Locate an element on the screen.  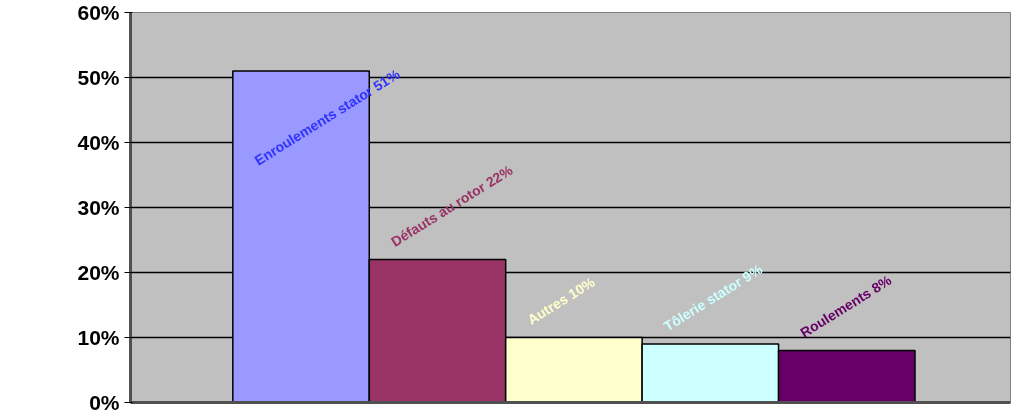
y-tick-label: 0% is located at coordinates (104, 402).